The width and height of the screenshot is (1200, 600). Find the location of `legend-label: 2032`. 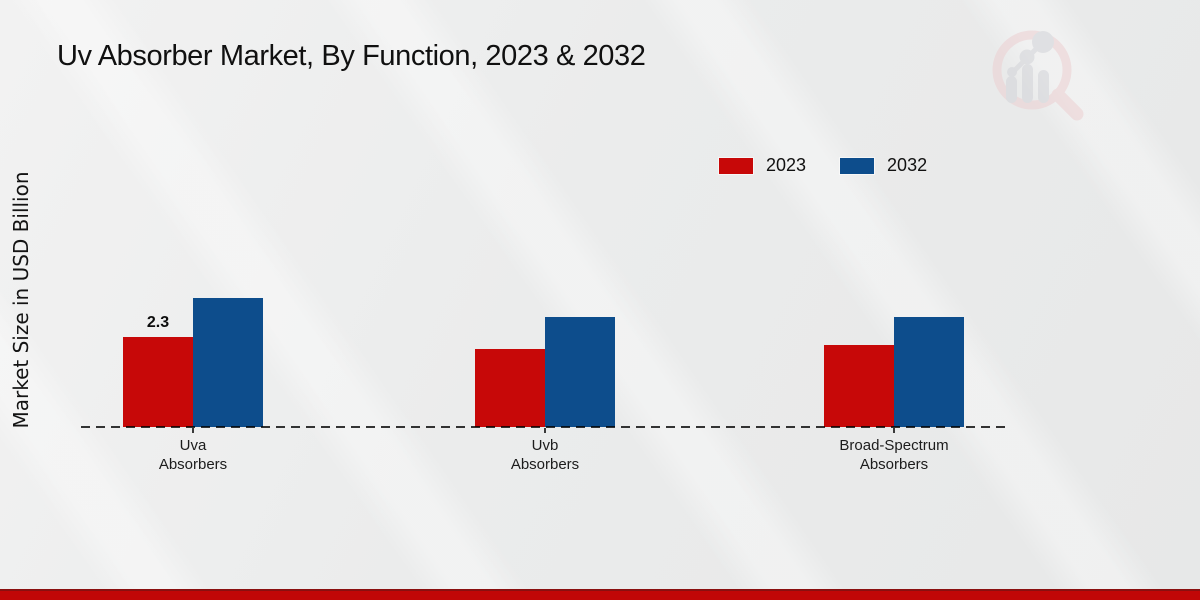

legend-label: 2032 is located at coordinates (907, 165).